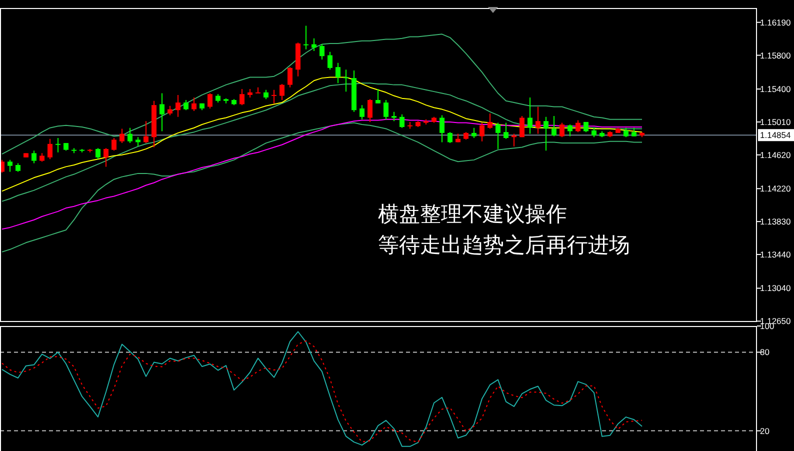 The width and height of the screenshot is (794, 451). Describe the element at coordinates (775, 121) in the screenshot. I see `y-tick-label: 1.15010` at that location.